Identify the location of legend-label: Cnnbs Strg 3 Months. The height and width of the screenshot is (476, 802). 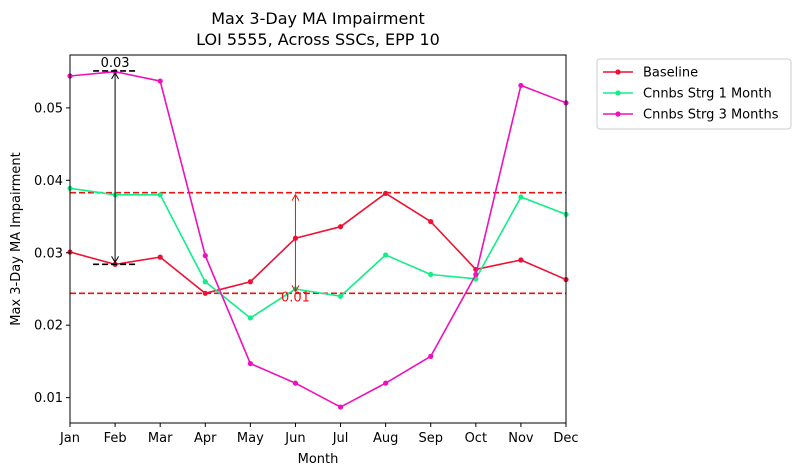
(711, 115).